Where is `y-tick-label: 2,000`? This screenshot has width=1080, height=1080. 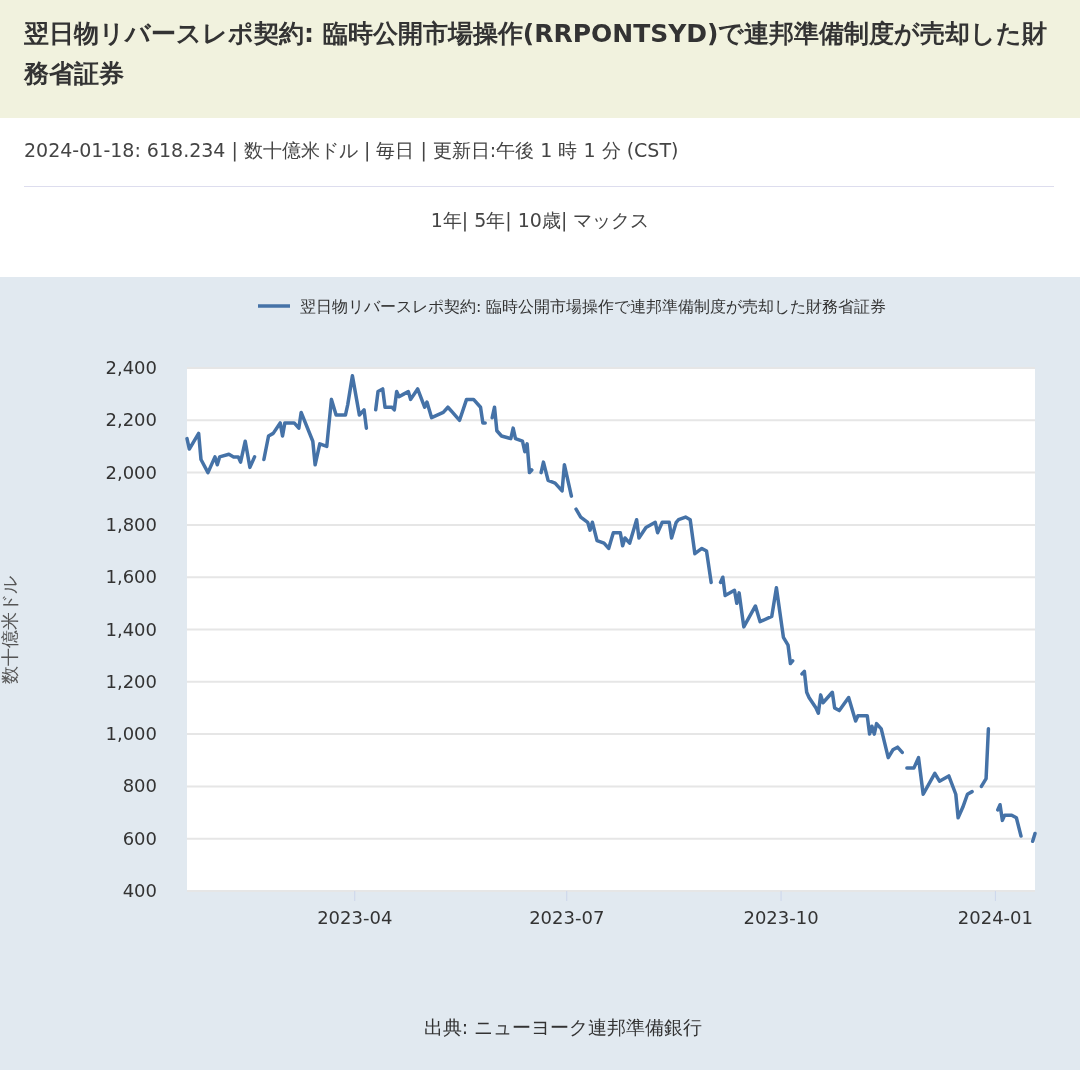 y-tick-label: 2,000 is located at coordinates (131, 472).